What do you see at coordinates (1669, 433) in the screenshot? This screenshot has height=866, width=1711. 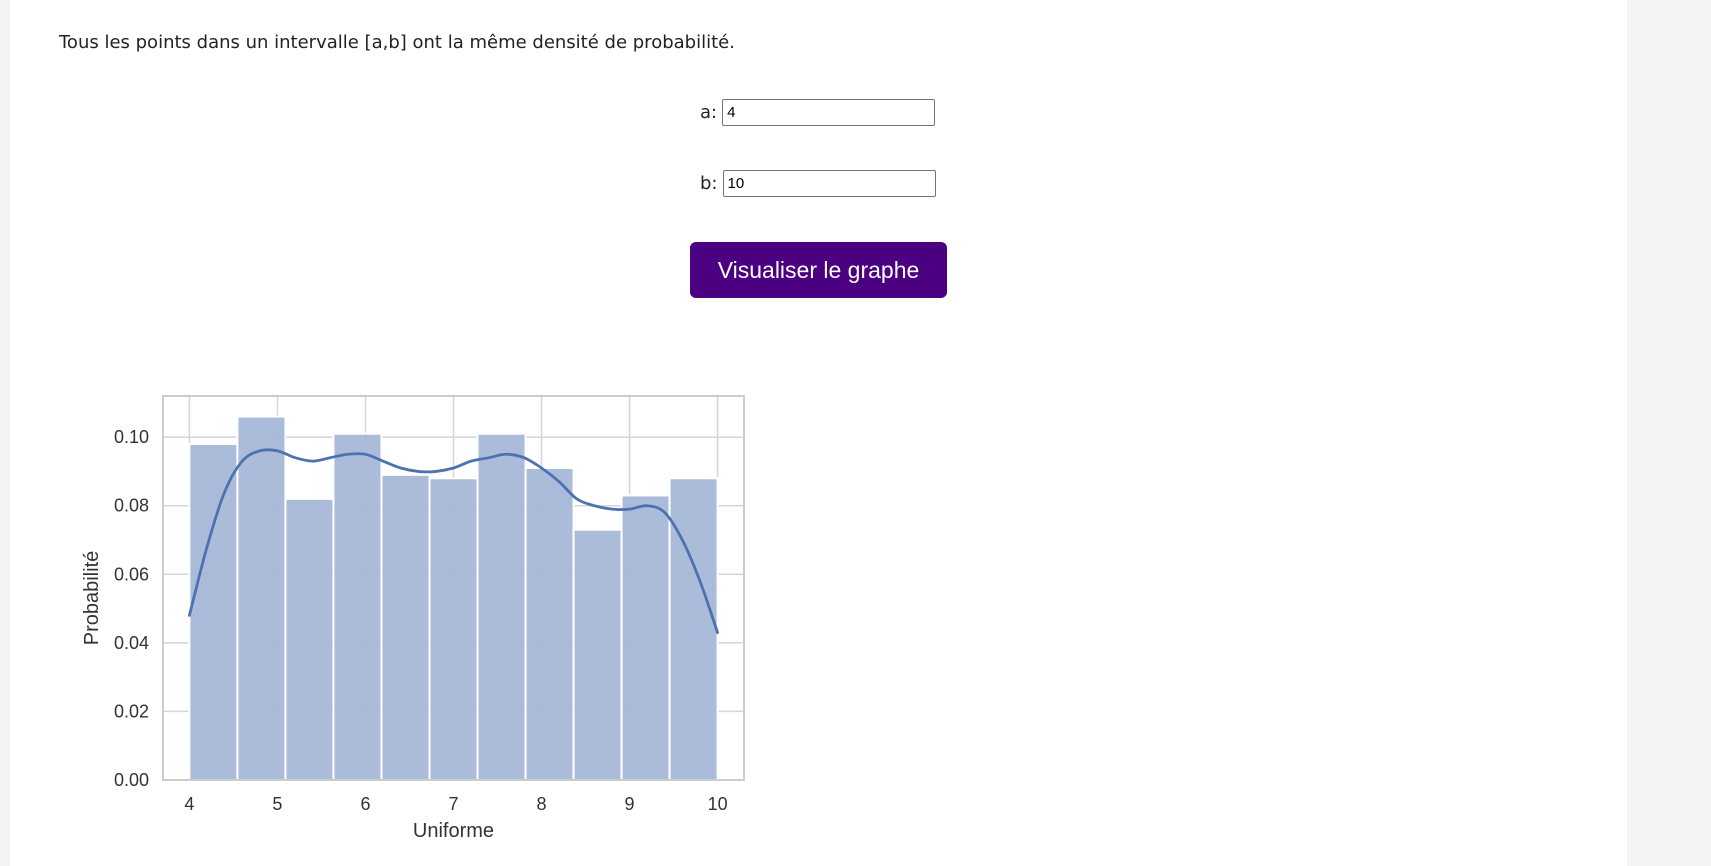 I see `right-gutter` at bounding box center [1669, 433].